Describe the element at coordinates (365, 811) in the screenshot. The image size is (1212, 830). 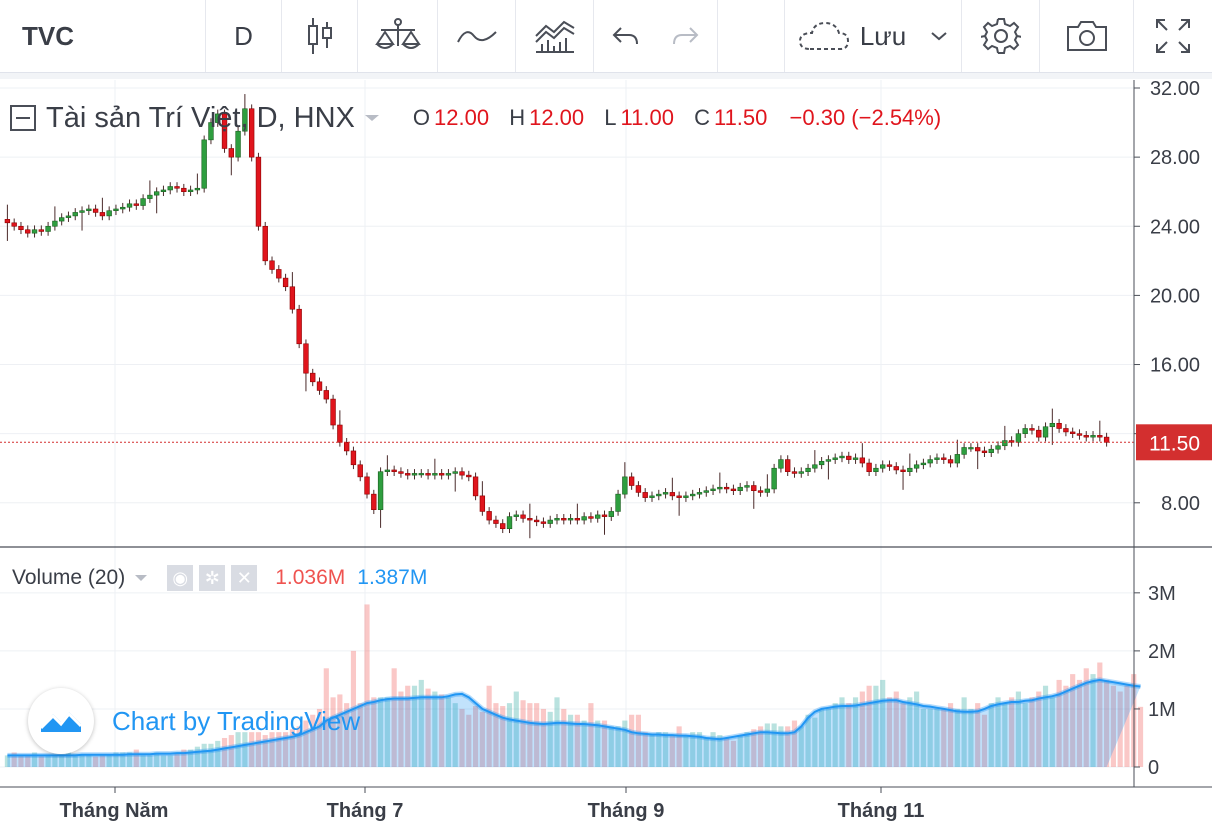
I see `time-tick-label: Tháng 7` at that location.